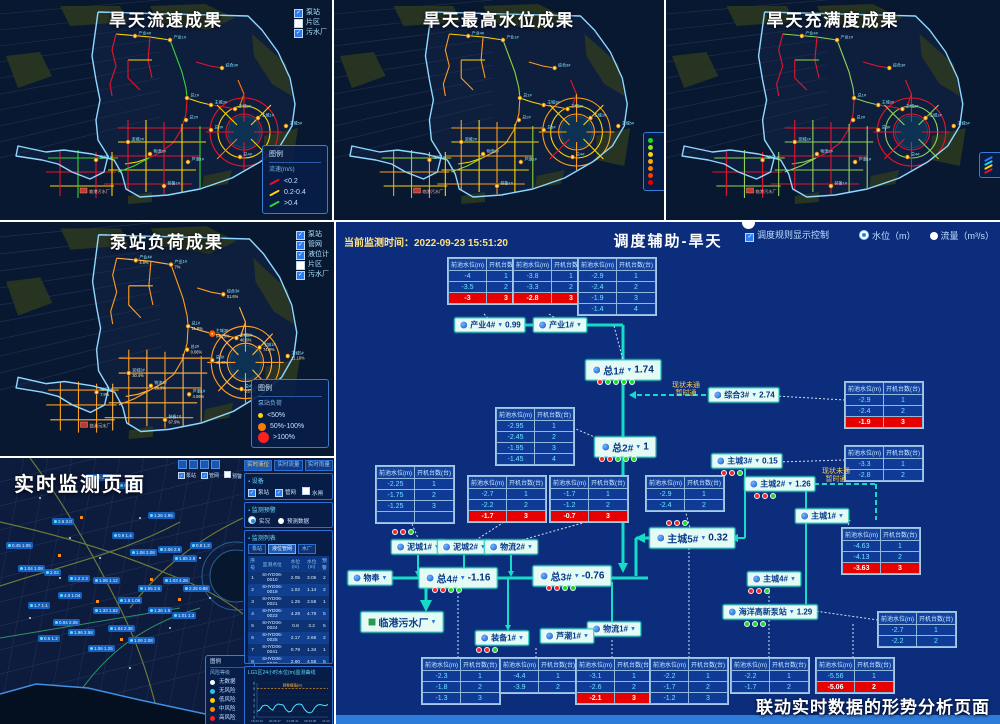 Image resolution: width=1000 pixels, height=724 pixels. Describe the element at coordinates (215, 464) in the screenshot. I see `fullscreen-icon` at that location.